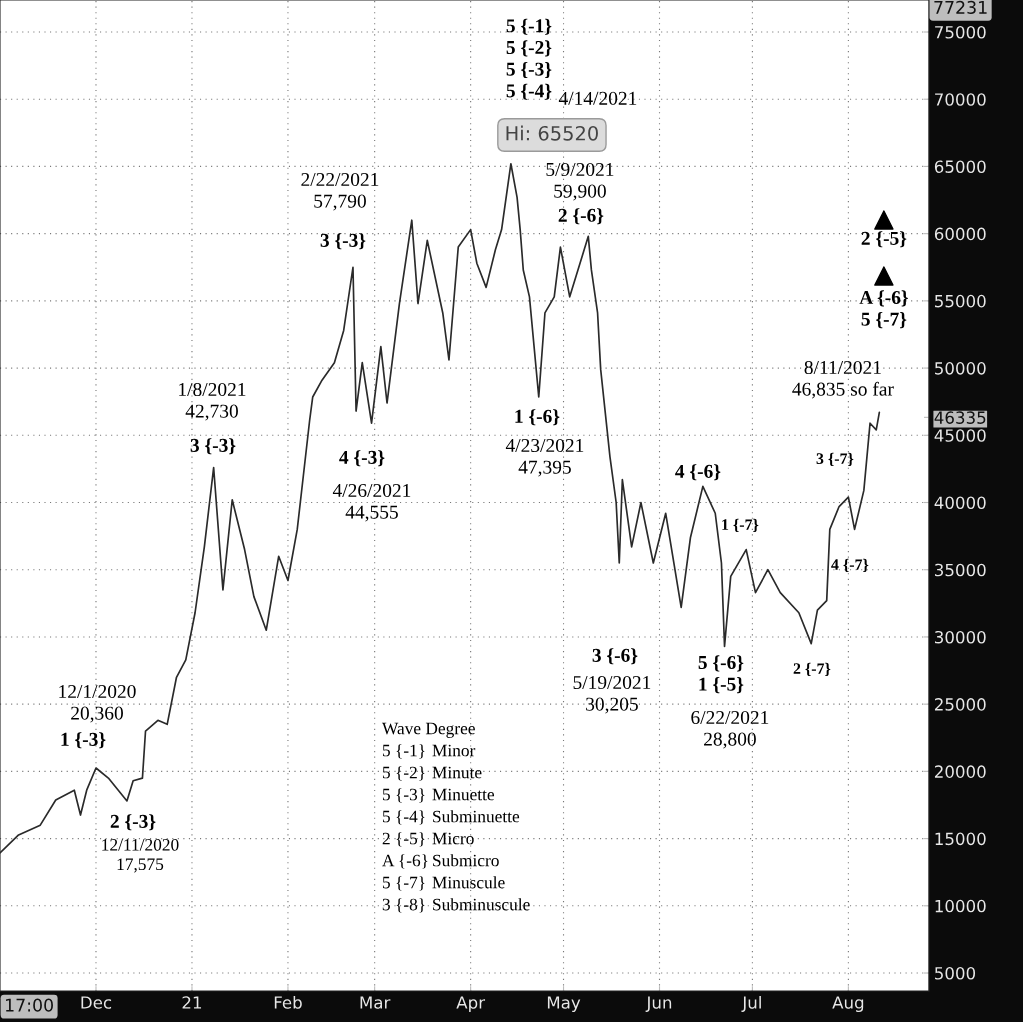 This screenshot has width=1023, height=1022. Describe the element at coordinates (96, 1002) in the screenshot. I see `x-tick-label: Dec` at that location.